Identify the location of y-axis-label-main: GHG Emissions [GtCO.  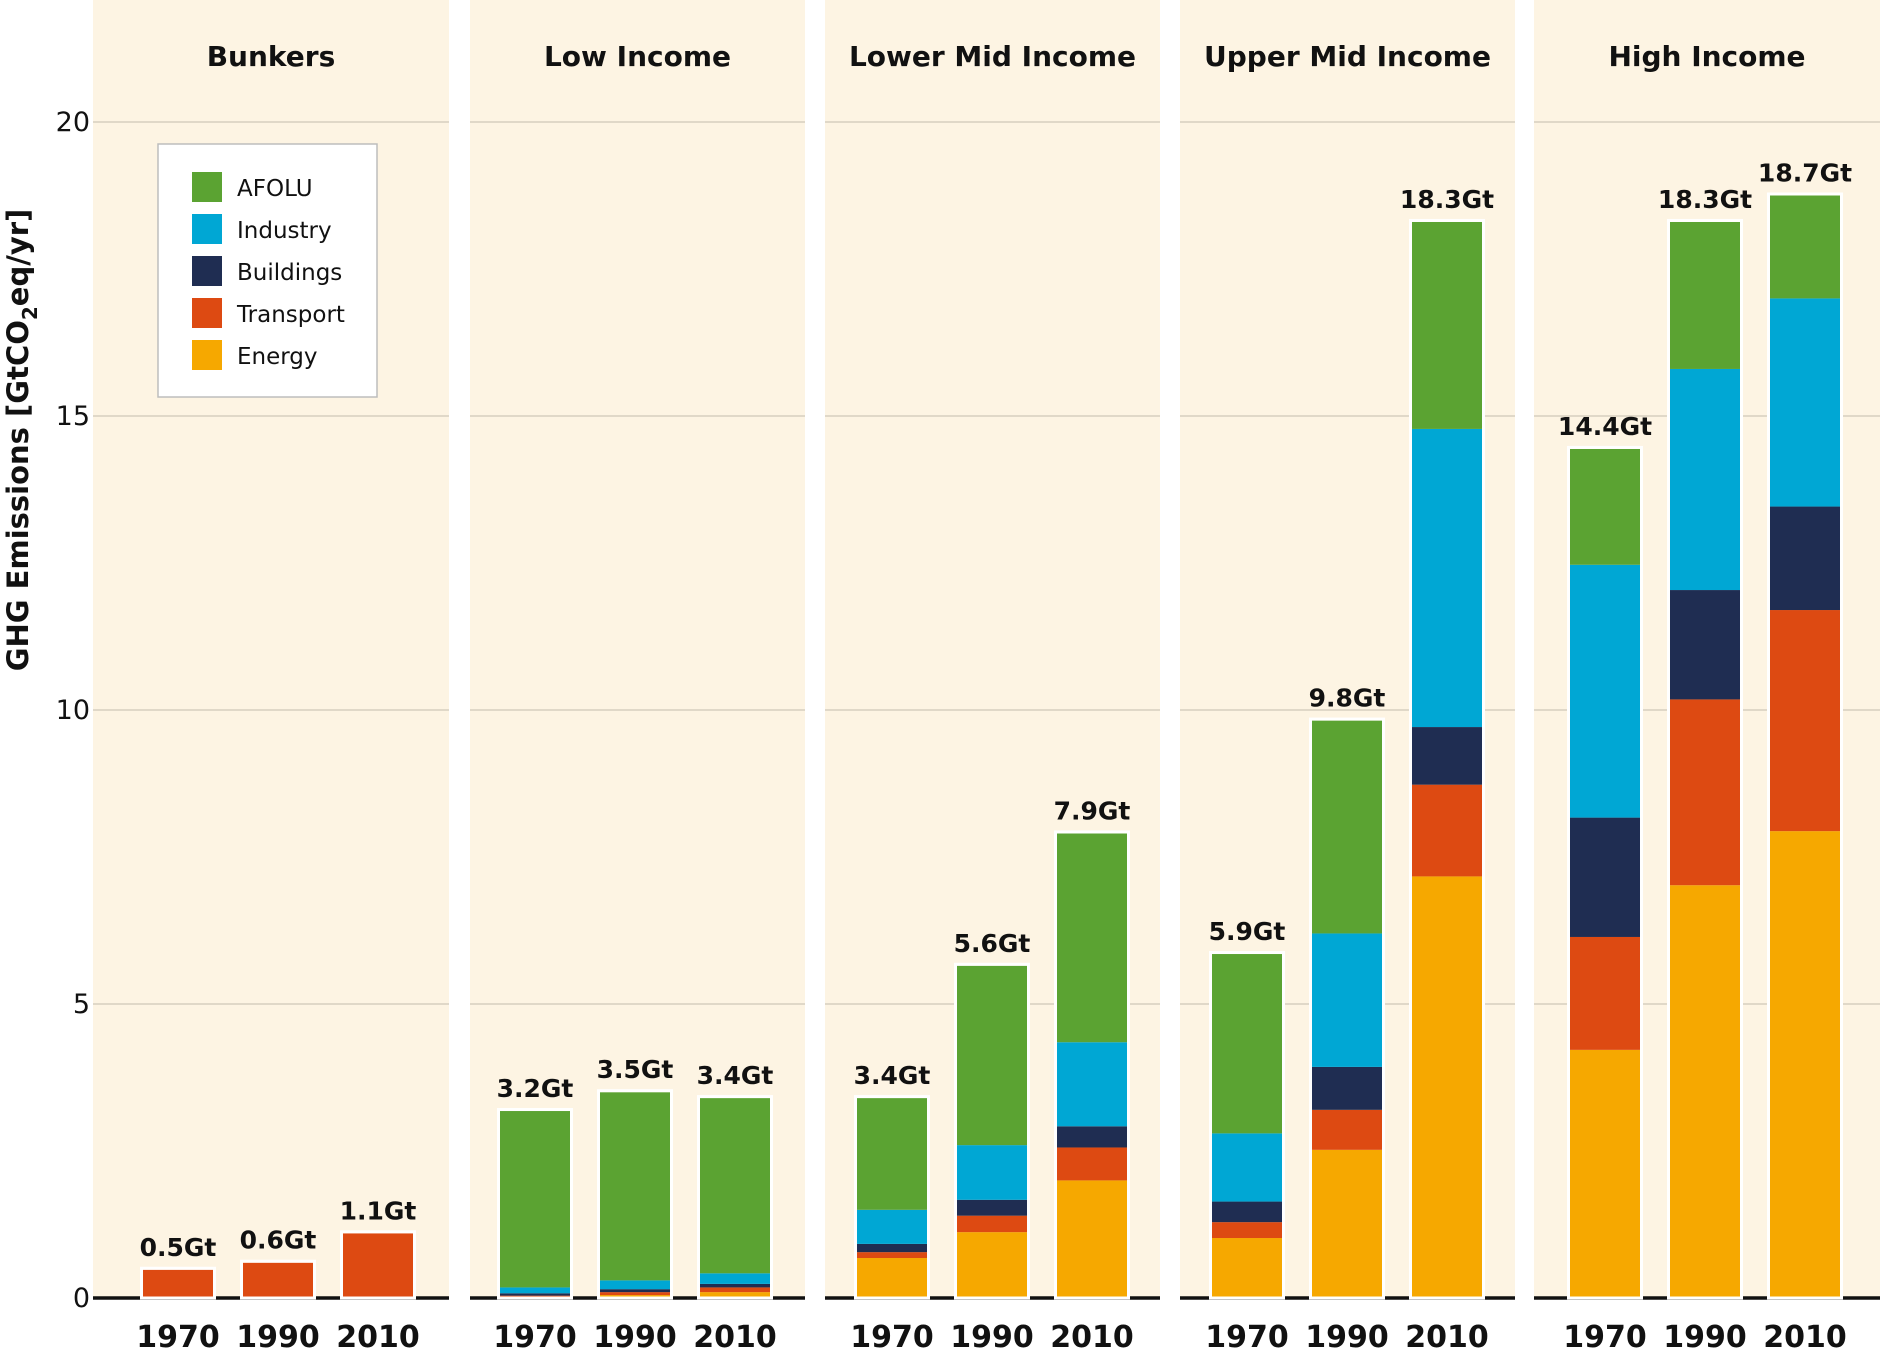
(18, 495).